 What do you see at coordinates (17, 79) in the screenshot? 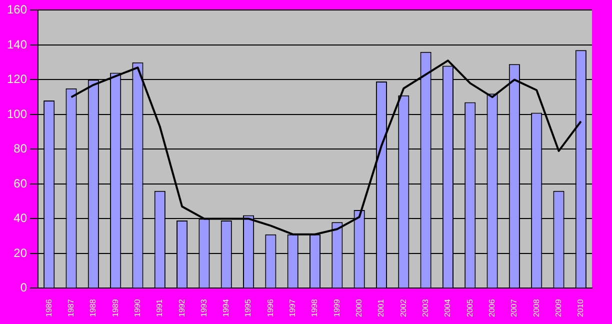
I see `y-tick-label: 120` at bounding box center [17, 79].